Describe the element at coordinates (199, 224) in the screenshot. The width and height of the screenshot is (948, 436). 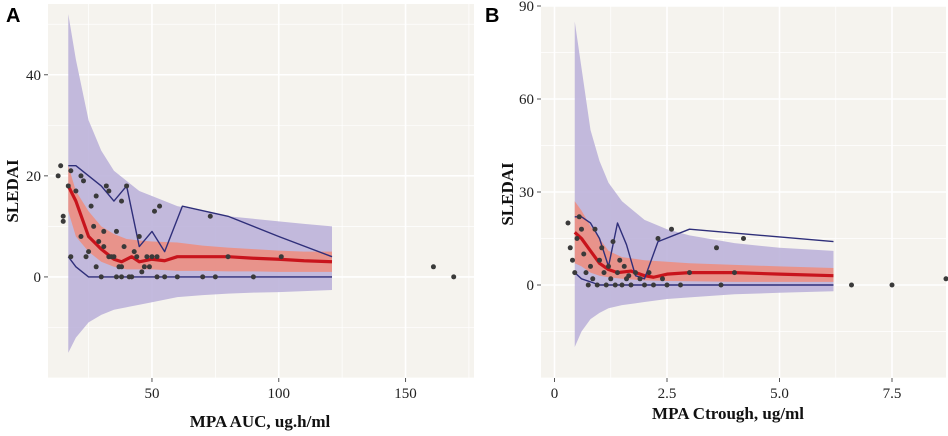
I see `predicted-median-line` at that location.